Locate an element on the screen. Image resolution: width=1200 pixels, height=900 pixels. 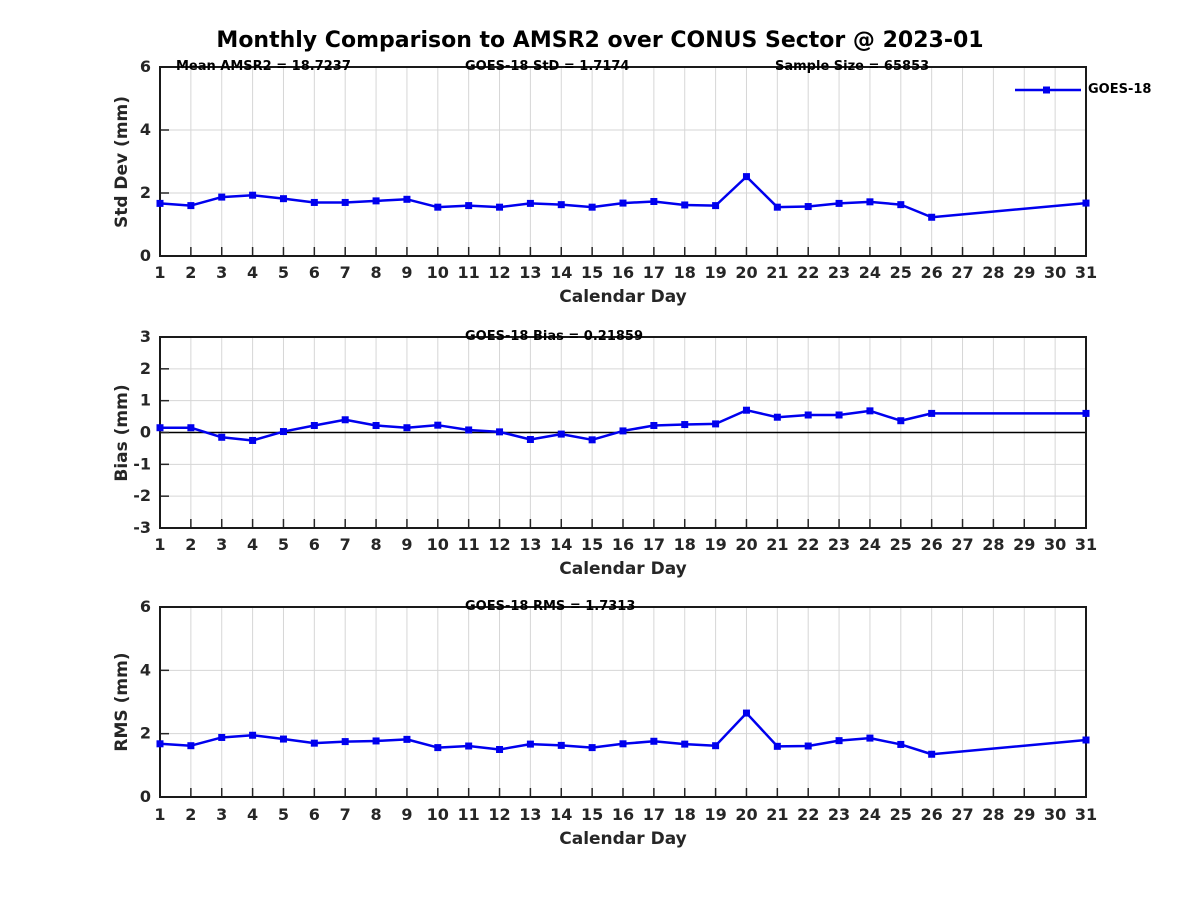
svg-text: 10 is located at coordinates (438, 544).